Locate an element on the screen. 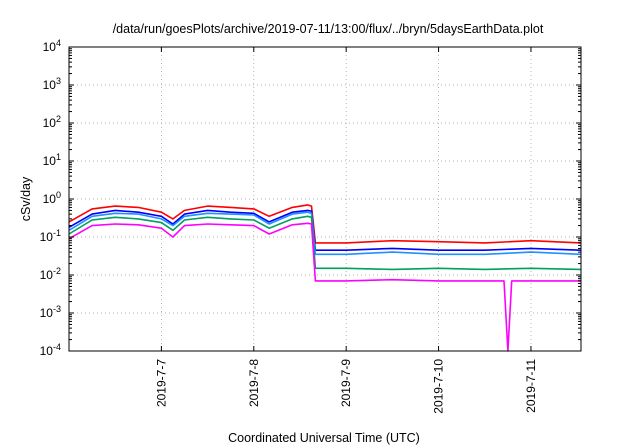 Image resolution: width=640 pixels, height=448 pixels. y-tick-label: 10⁻² is located at coordinates (50, 274).